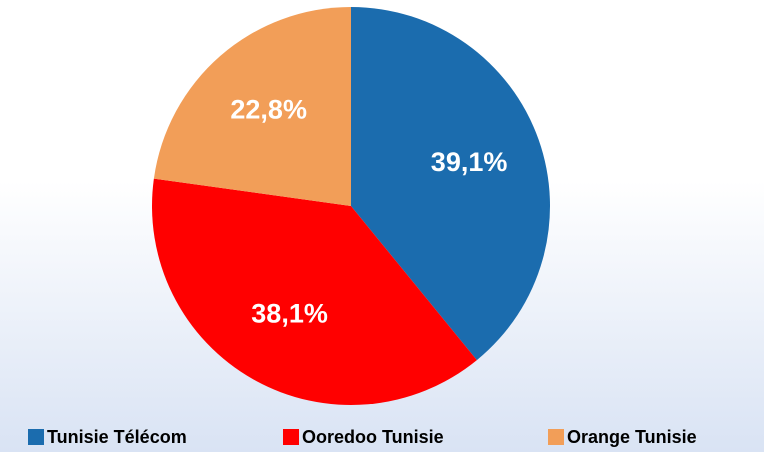  I want to click on legend-label: Ooredoo Tunisie, so click(373, 437).